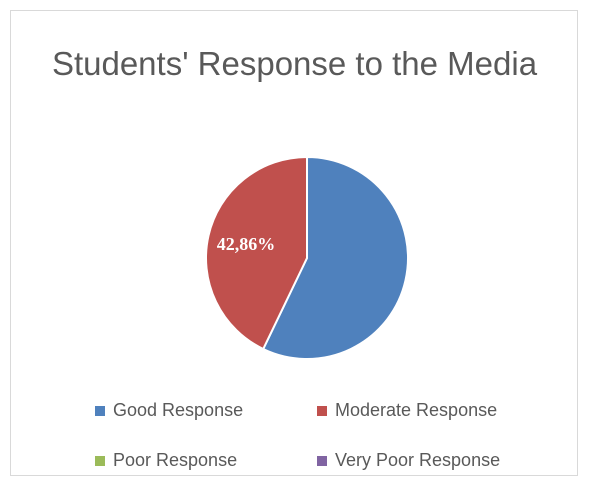 The width and height of the screenshot is (589, 486). Describe the element at coordinates (178, 410) in the screenshot. I see `legend-label-good: Good Response` at that location.